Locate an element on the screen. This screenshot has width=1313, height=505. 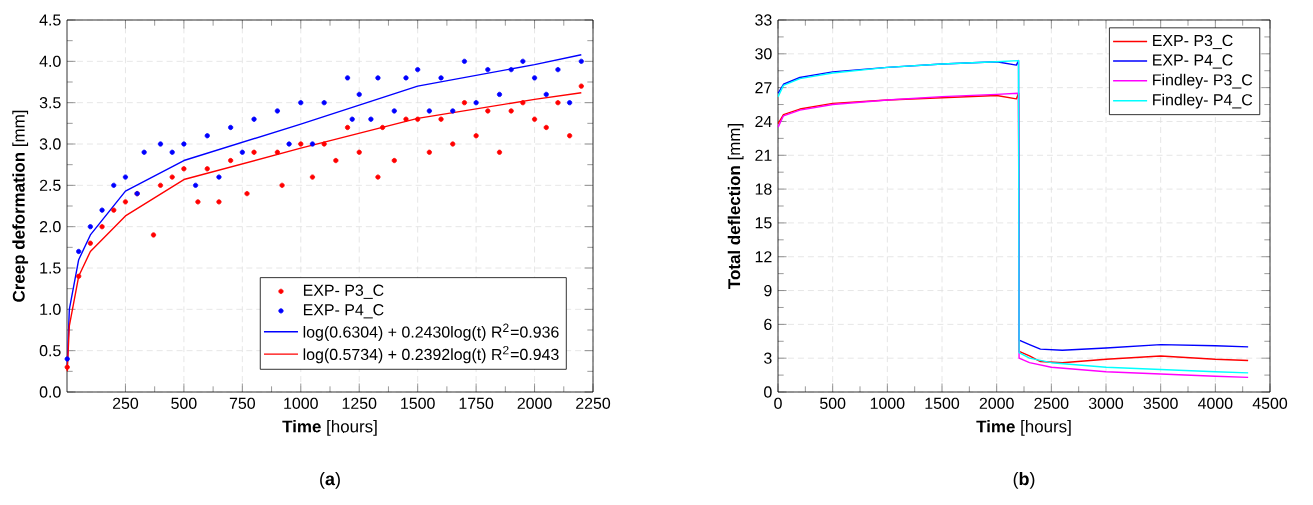
legend-label: log(0.6304) + 0.2430log(t) R$^{2}$=0.936 is located at coordinates (431, 332).